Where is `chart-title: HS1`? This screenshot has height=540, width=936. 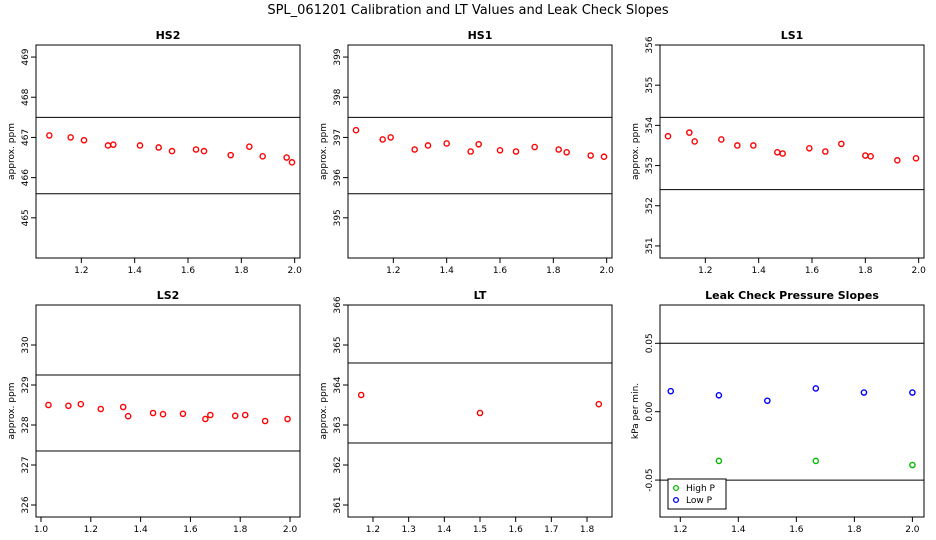
chart-title: HS1 is located at coordinates (480, 35).